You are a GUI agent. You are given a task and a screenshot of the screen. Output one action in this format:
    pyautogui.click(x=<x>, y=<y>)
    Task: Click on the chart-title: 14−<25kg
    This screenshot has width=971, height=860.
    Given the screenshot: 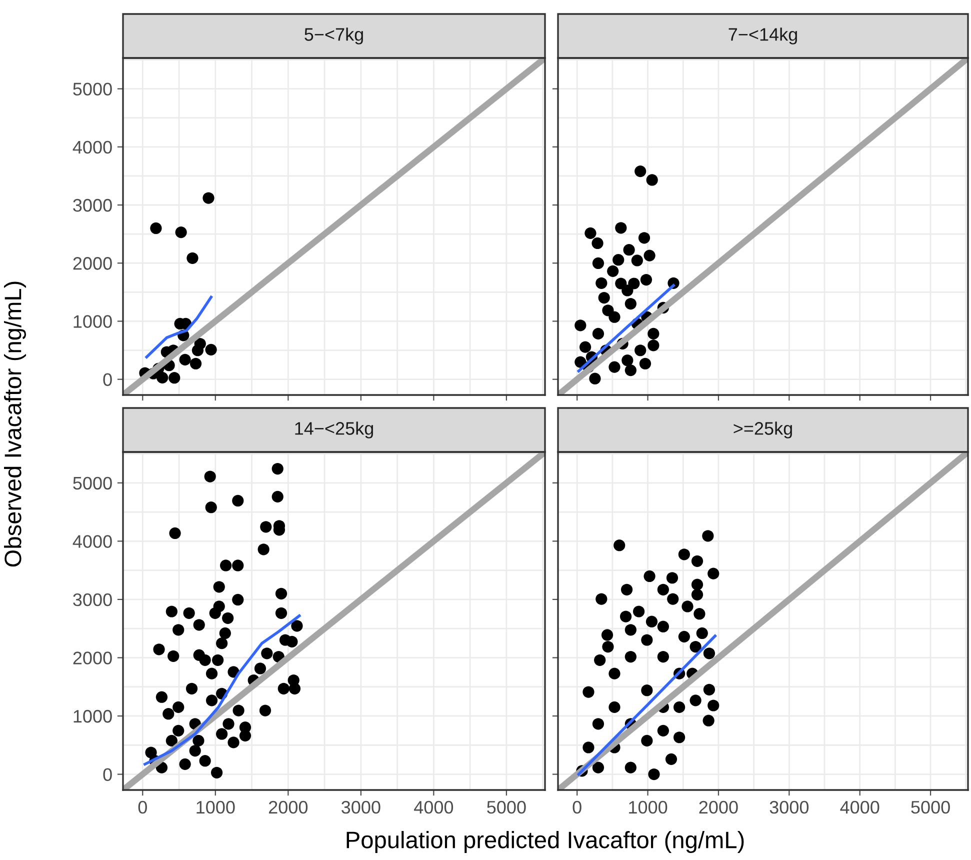 What is the action you would take?
    pyautogui.click(x=334, y=430)
    